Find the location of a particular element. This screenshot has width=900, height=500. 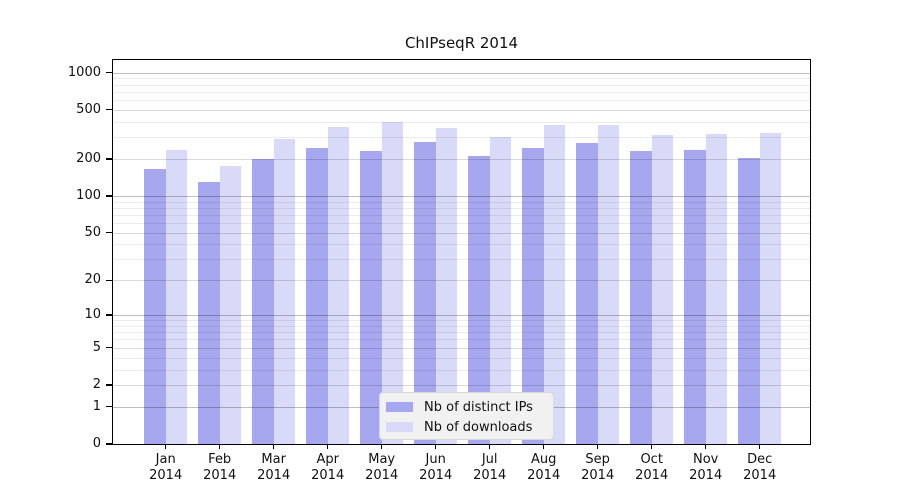

bar-apr-ips is located at coordinates (316, 296).